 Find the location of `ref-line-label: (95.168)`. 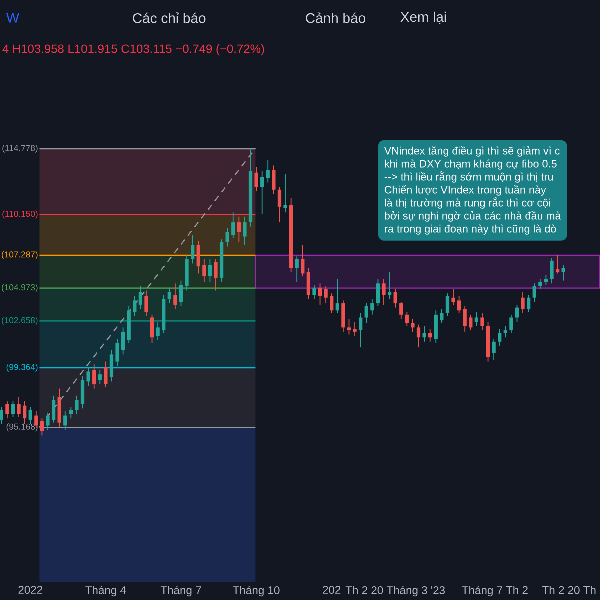

ref-line-label: (95.168) is located at coordinates (22, 428).